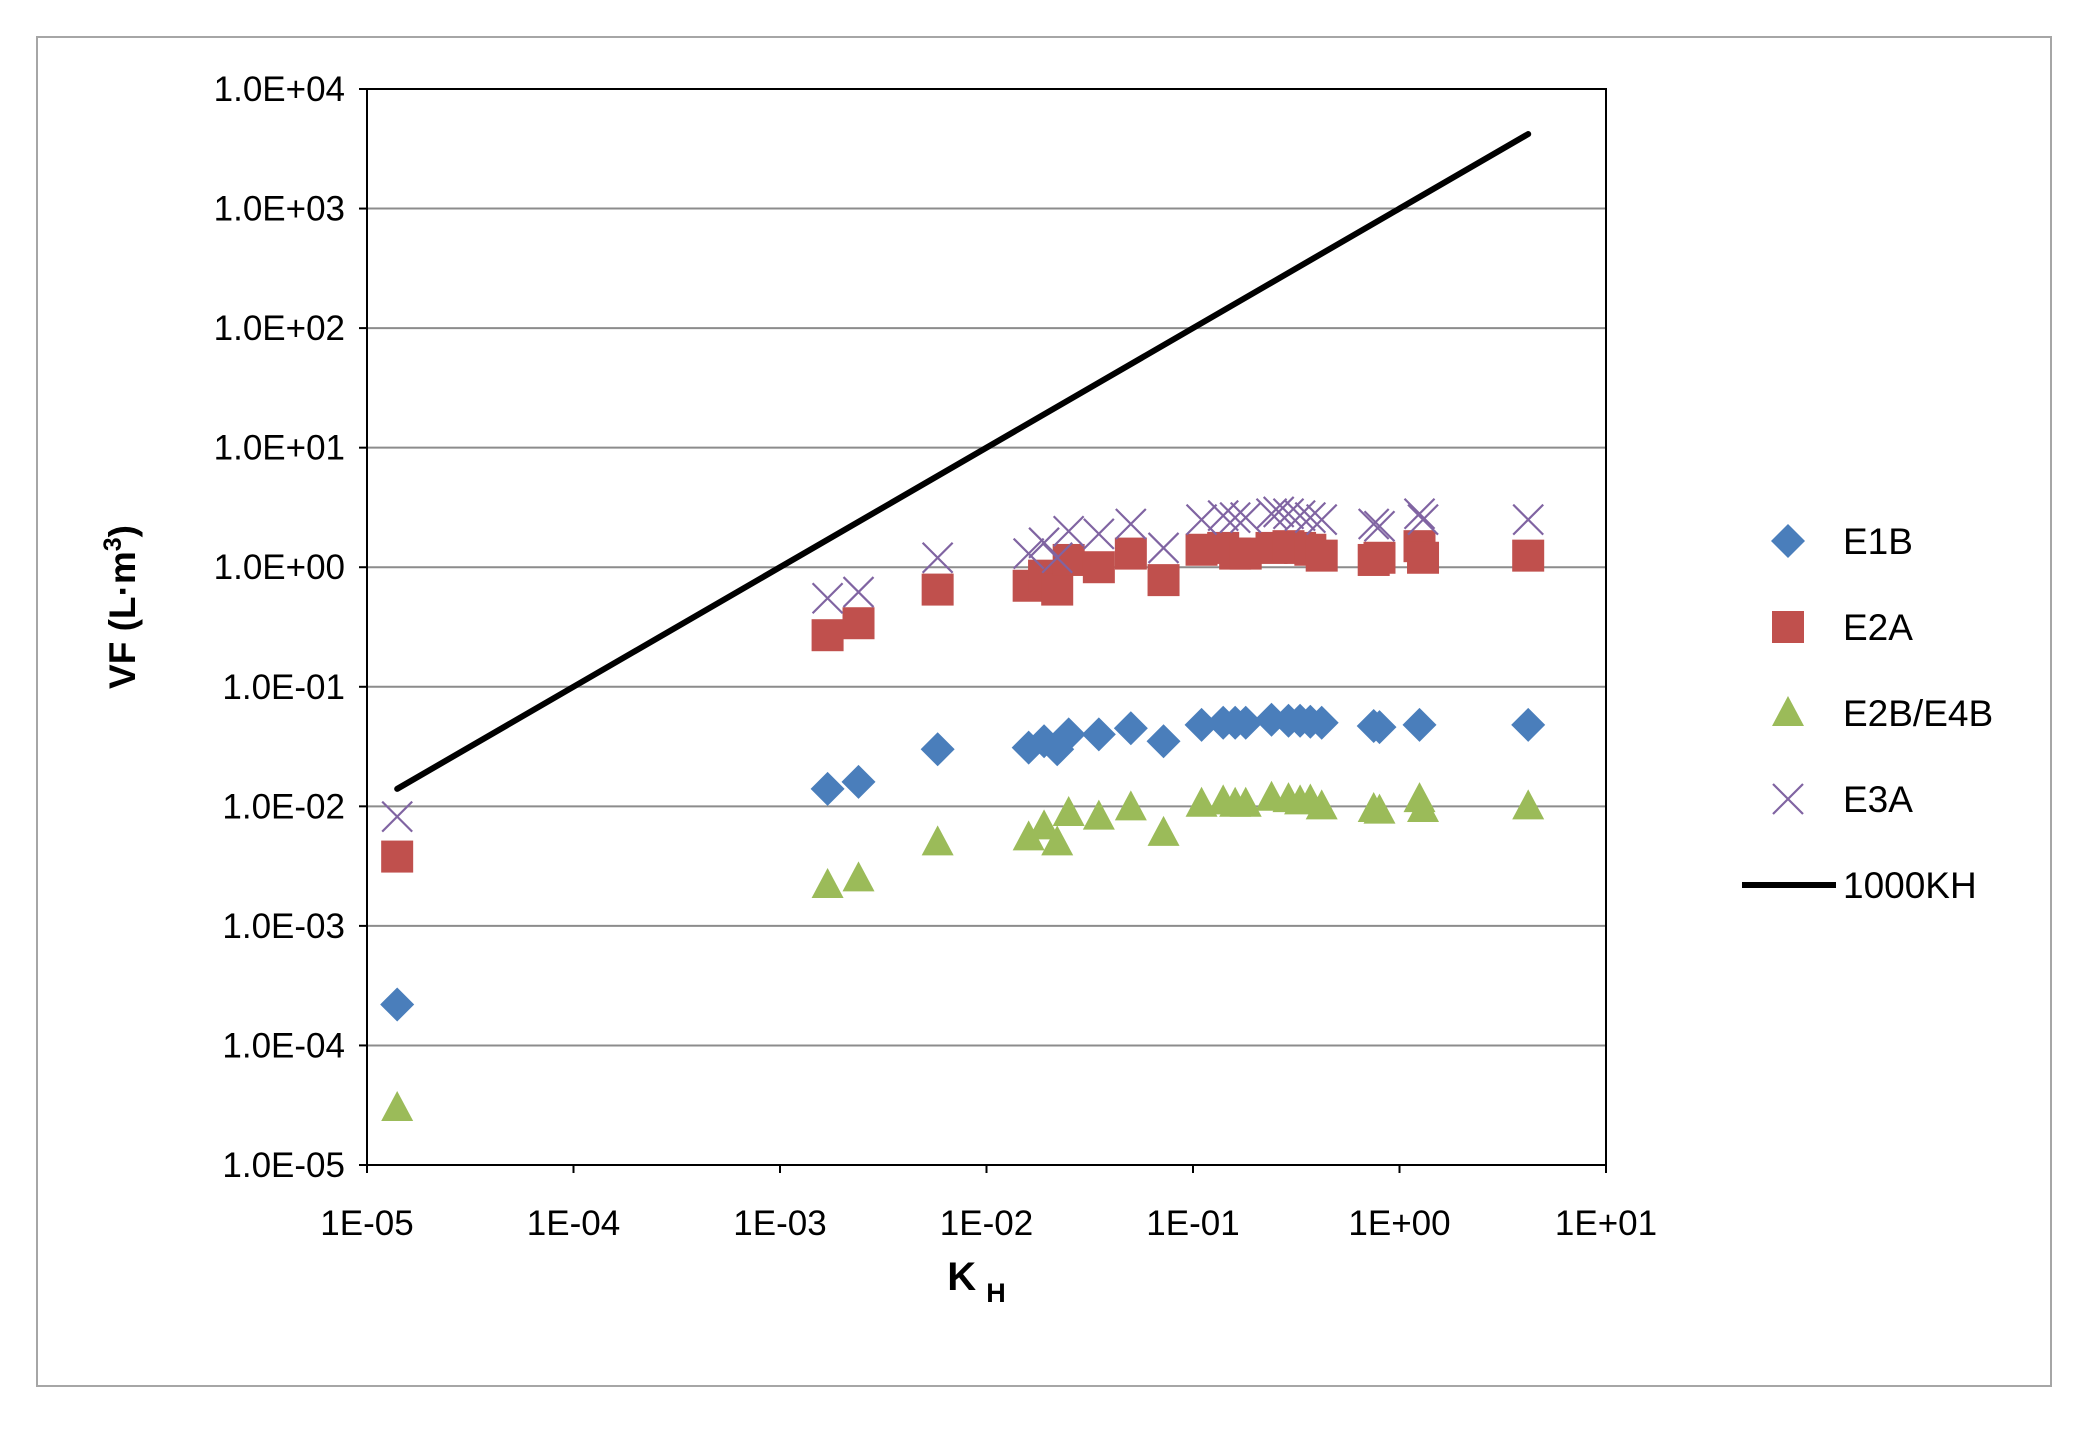 The height and width of the screenshot is (1432, 2091). I want to click on y-axis-title-close: ), so click(122, 531).